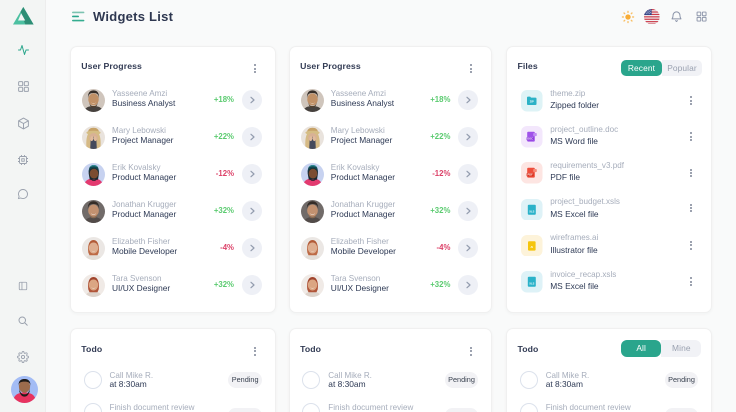 The image size is (736, 412). Describe the element at coordinates (532, 247) in the screenshot. I see `svg-text: AI` at that location.